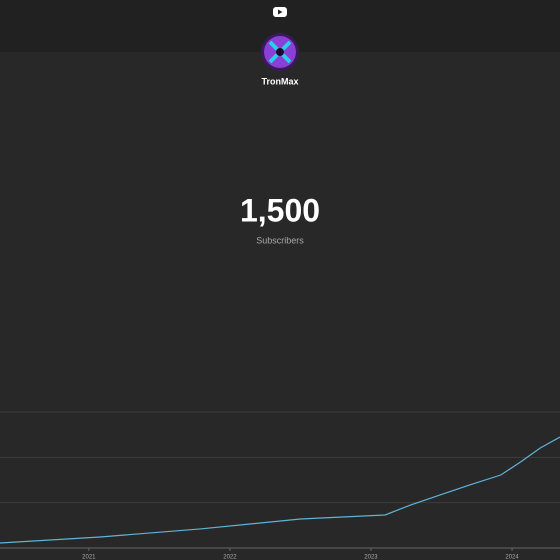  I want to click on channel-avatar, so click(280, 52).